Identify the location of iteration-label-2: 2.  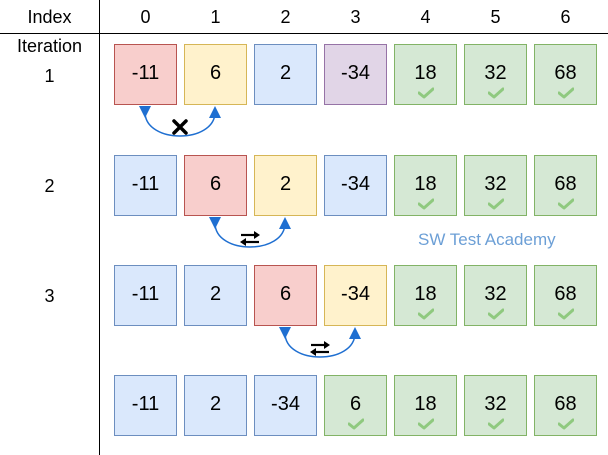
(49, 186).